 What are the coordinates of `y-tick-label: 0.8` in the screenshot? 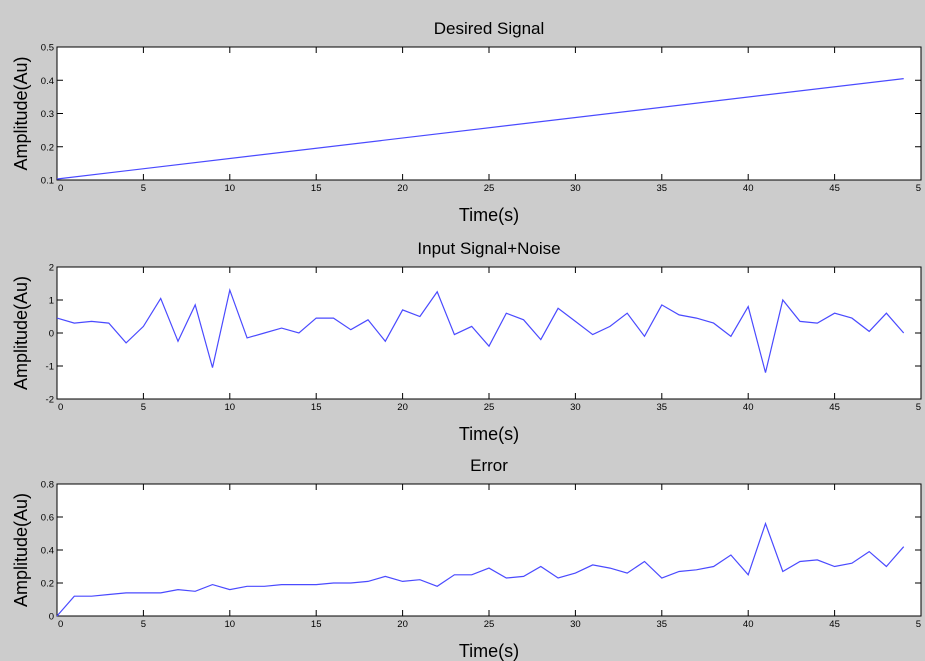 It's located at (47, 485).